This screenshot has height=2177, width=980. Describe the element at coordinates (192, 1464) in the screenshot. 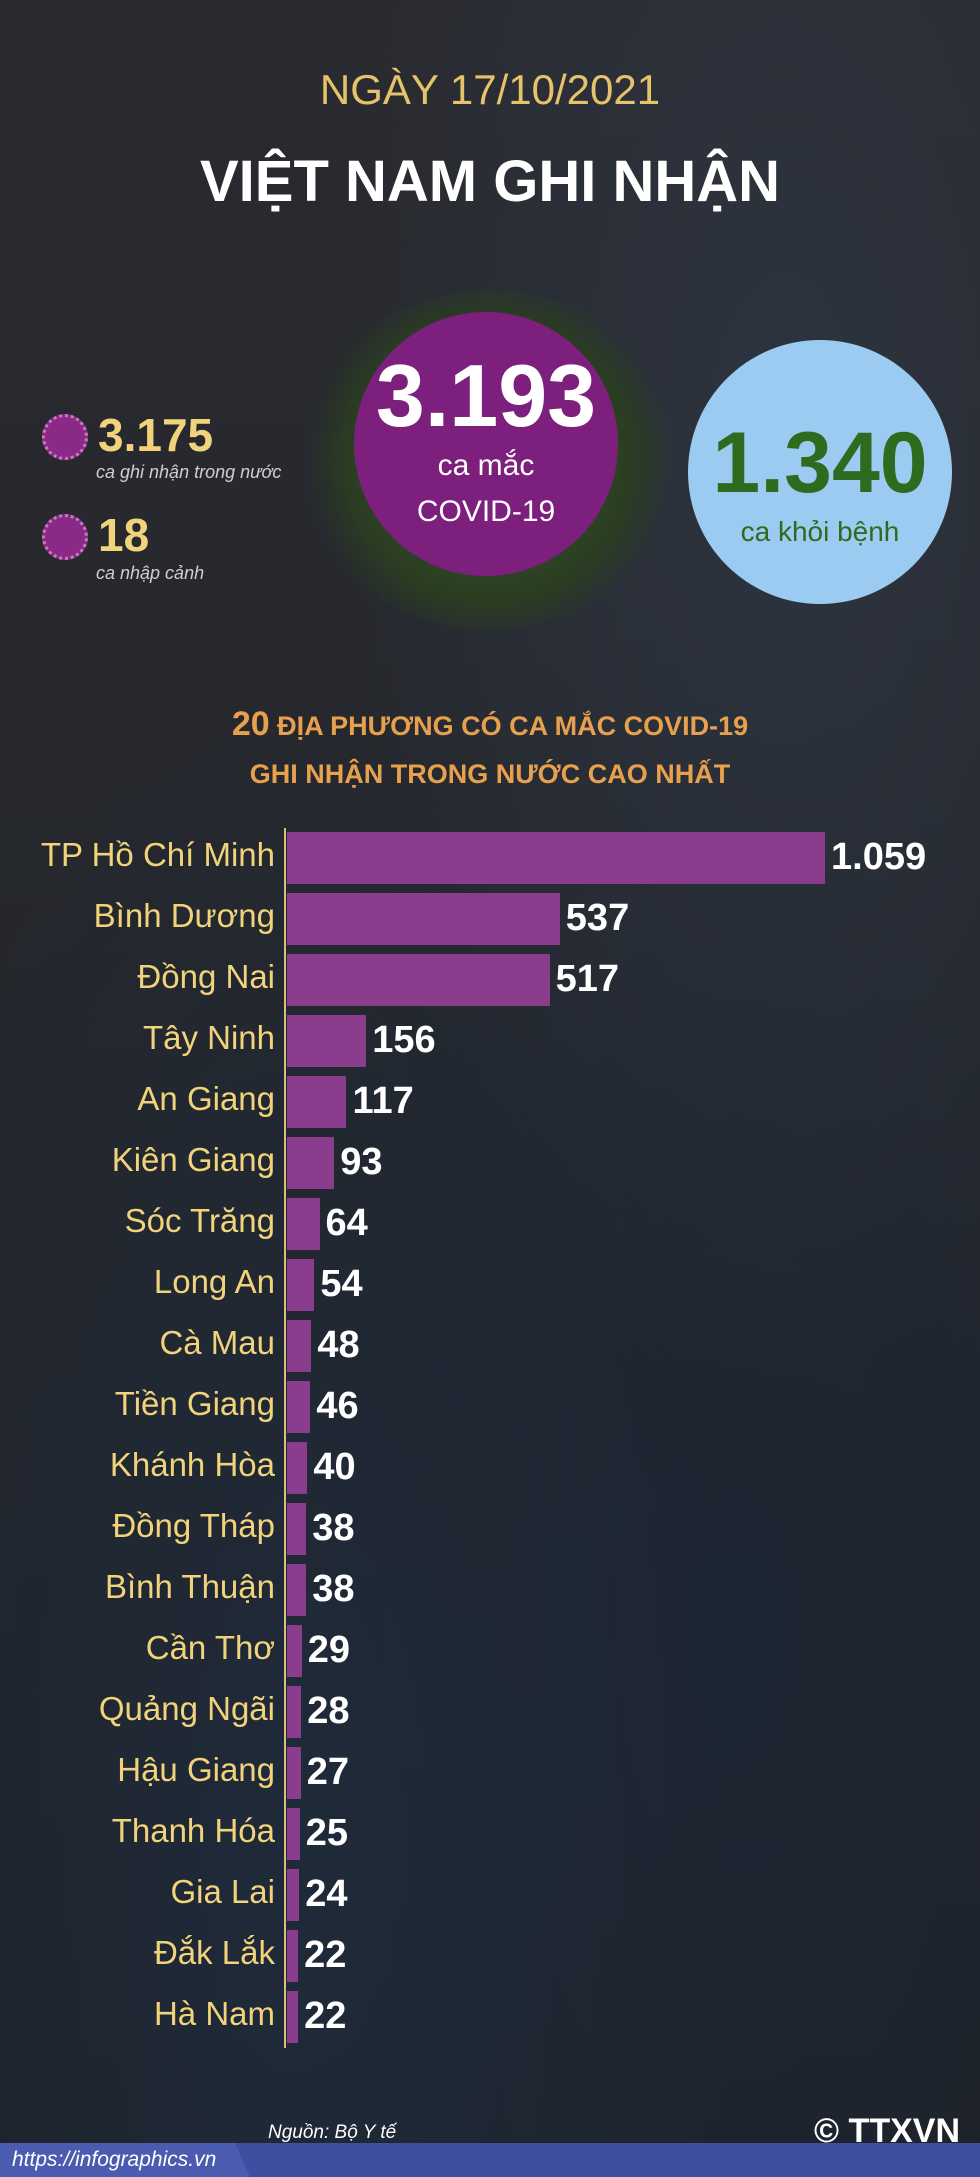

I see `category-label: Khánh Hòa` at that location.